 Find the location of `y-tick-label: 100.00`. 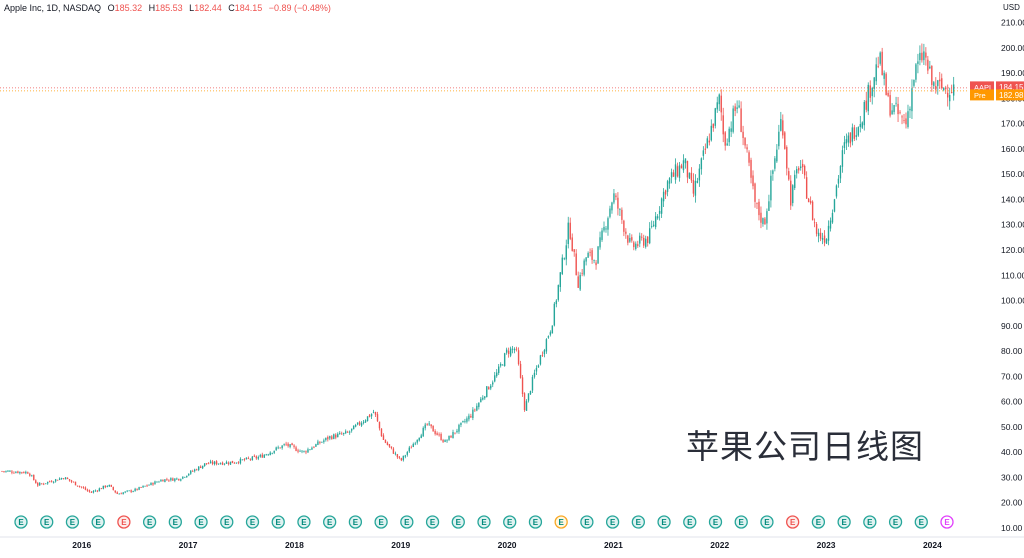

y-tick-label: 100.00 is located at coordinates (1012, 301).